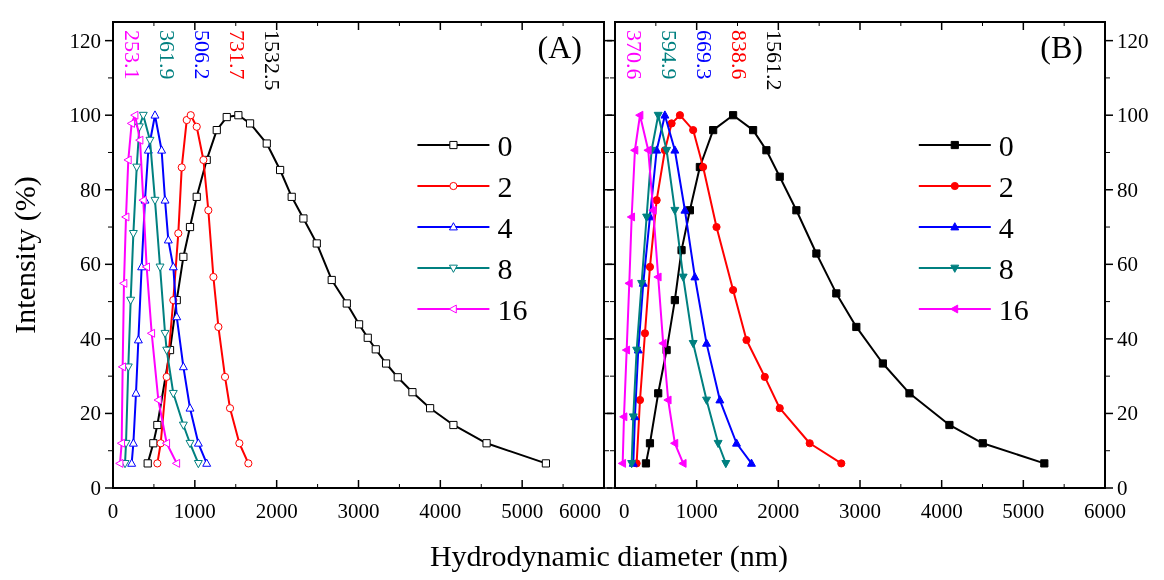  What do you see at coordinates (634, 55) in the screenshot?
I see `annotation: 370.6` at bounding box center [634, 55].